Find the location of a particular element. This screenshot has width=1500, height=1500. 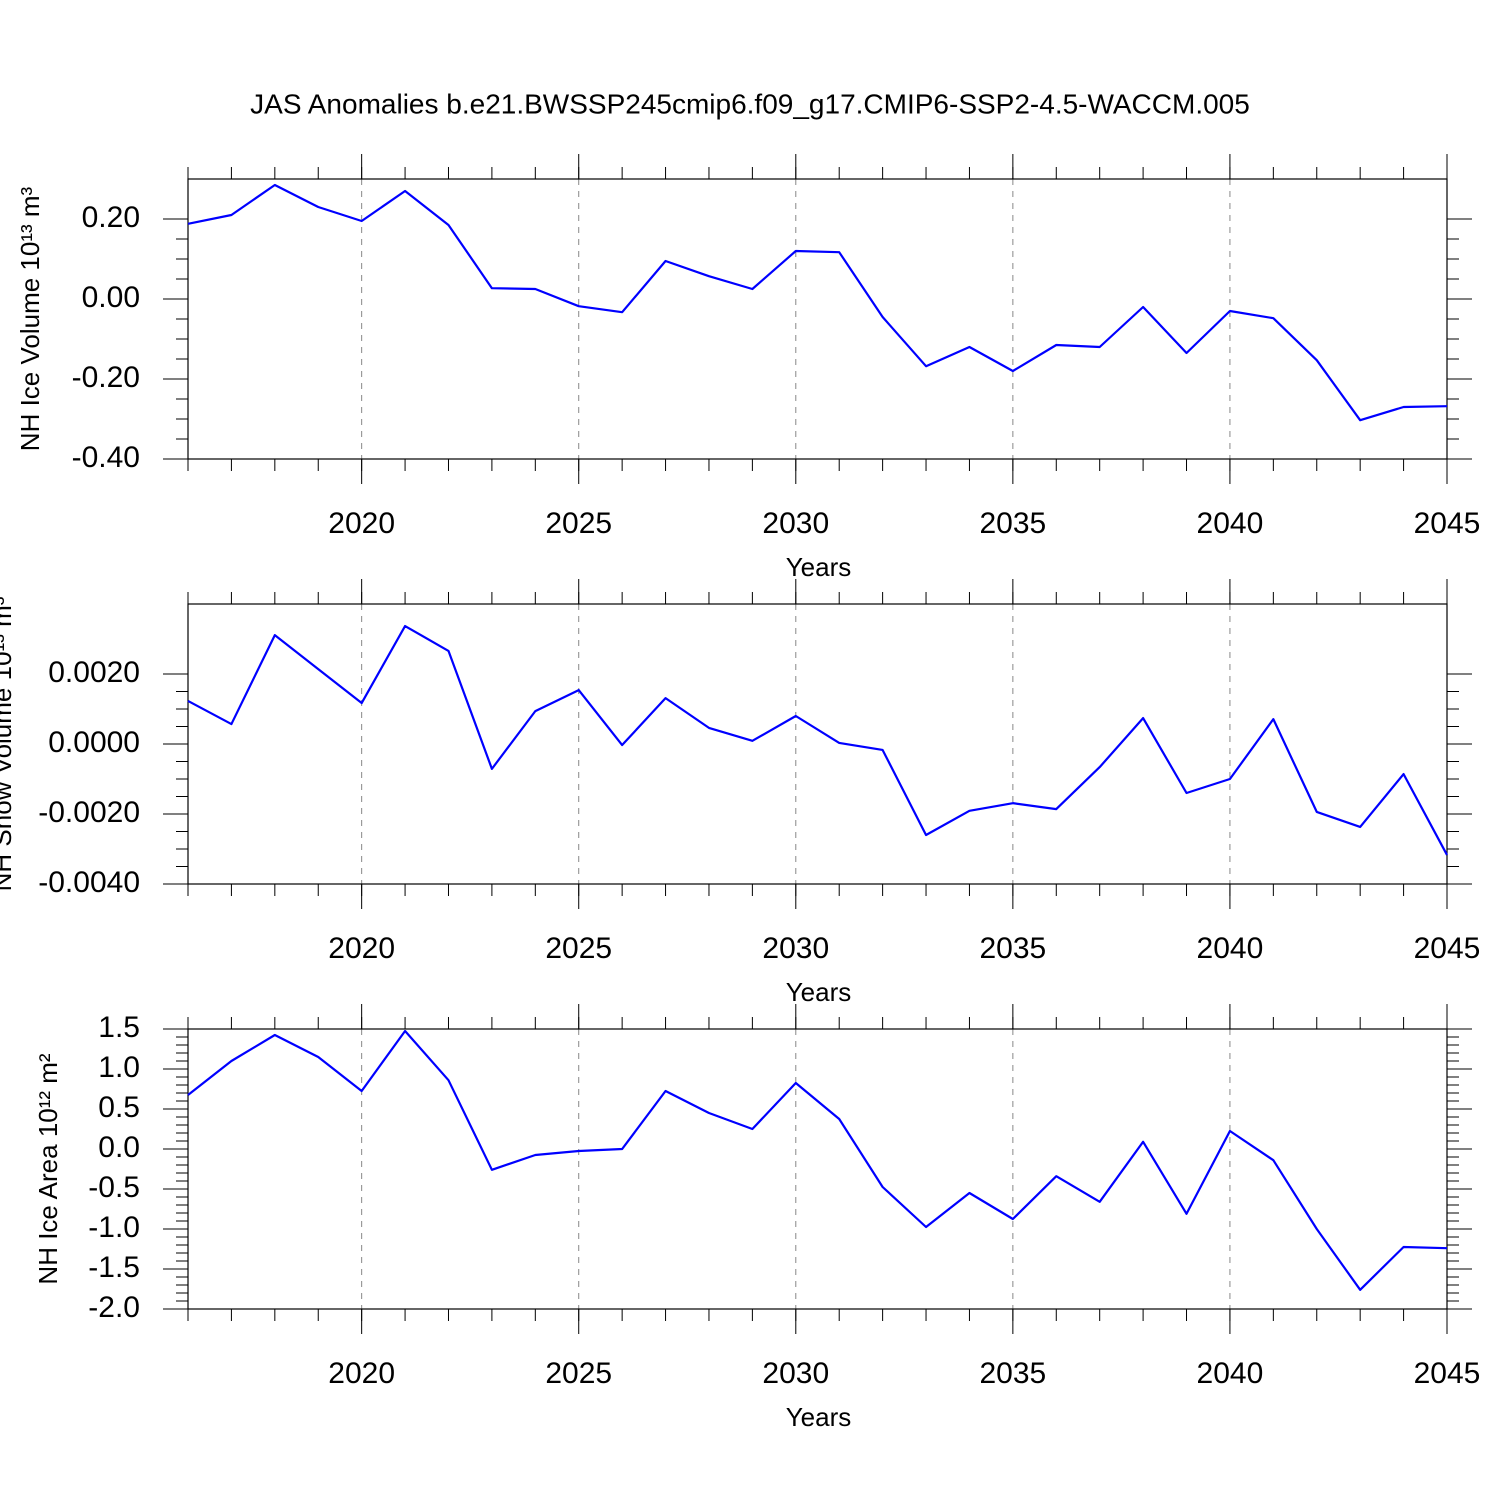

y-tick-label: -0.5 is located at coordinates (114, 1187).